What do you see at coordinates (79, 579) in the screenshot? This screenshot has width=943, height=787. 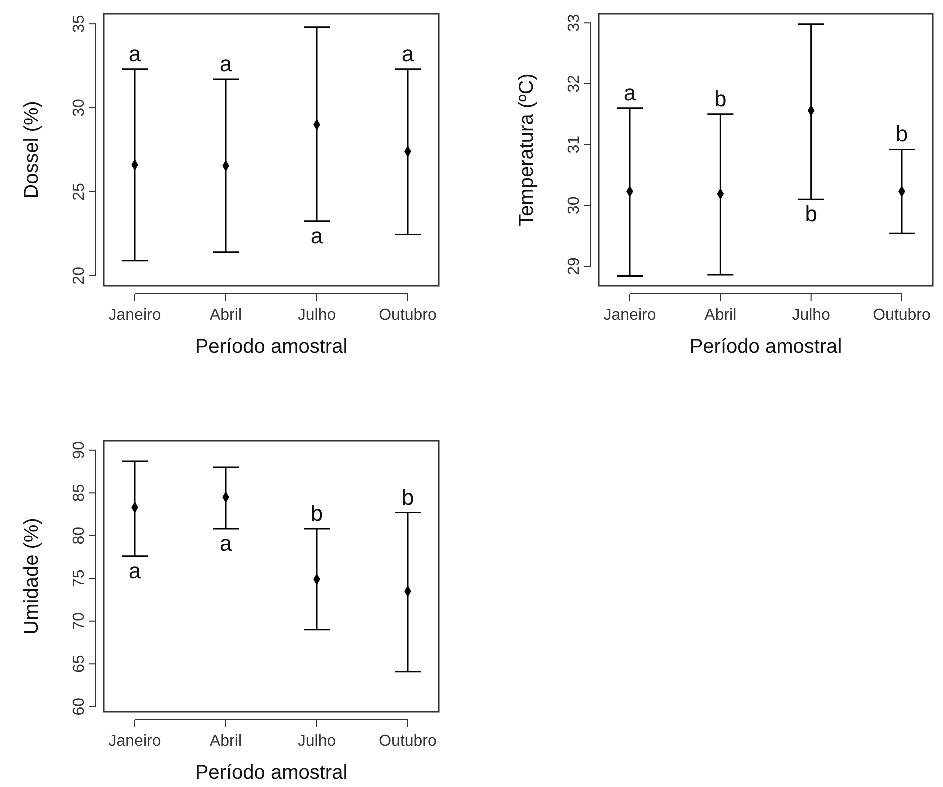 I see `y-tick-label: 75` at bounding box center [79, 579].